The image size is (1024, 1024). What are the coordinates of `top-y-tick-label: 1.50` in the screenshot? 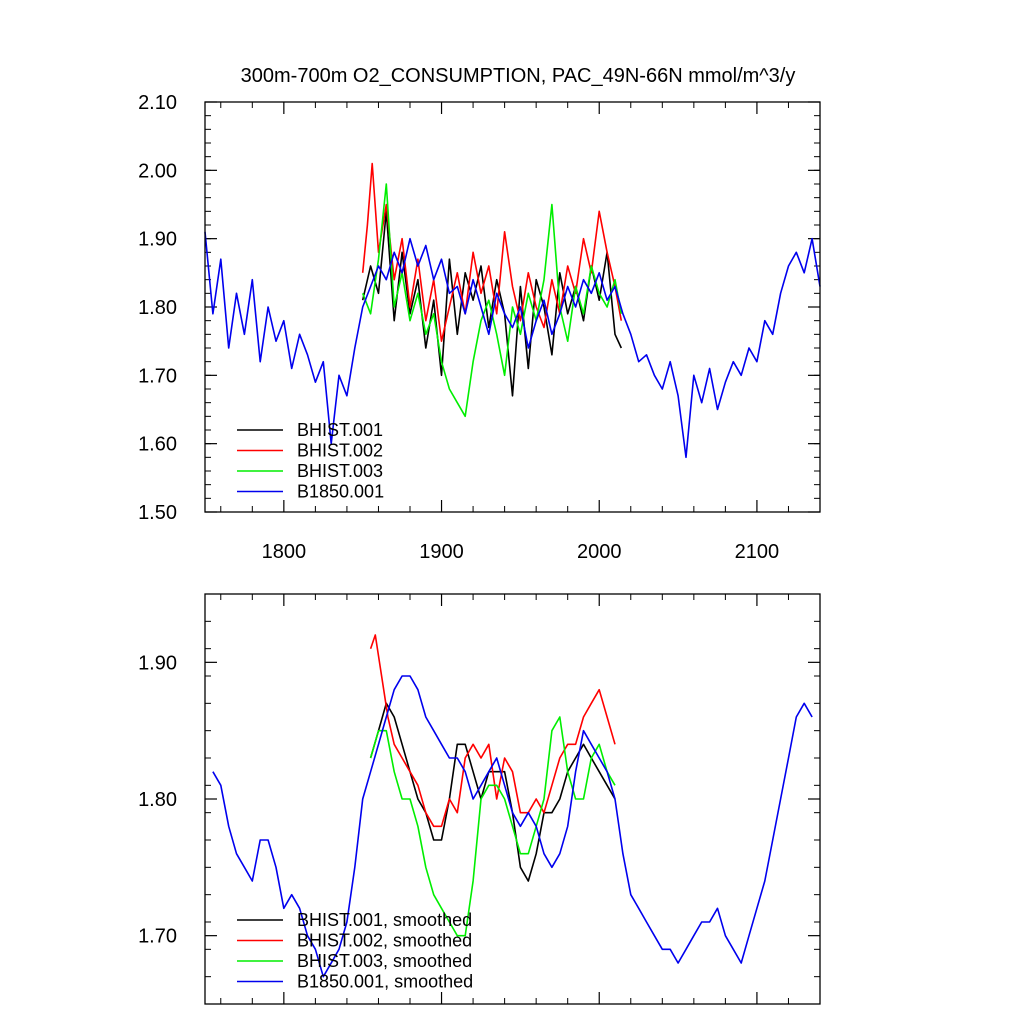 It's located at (157, 513).